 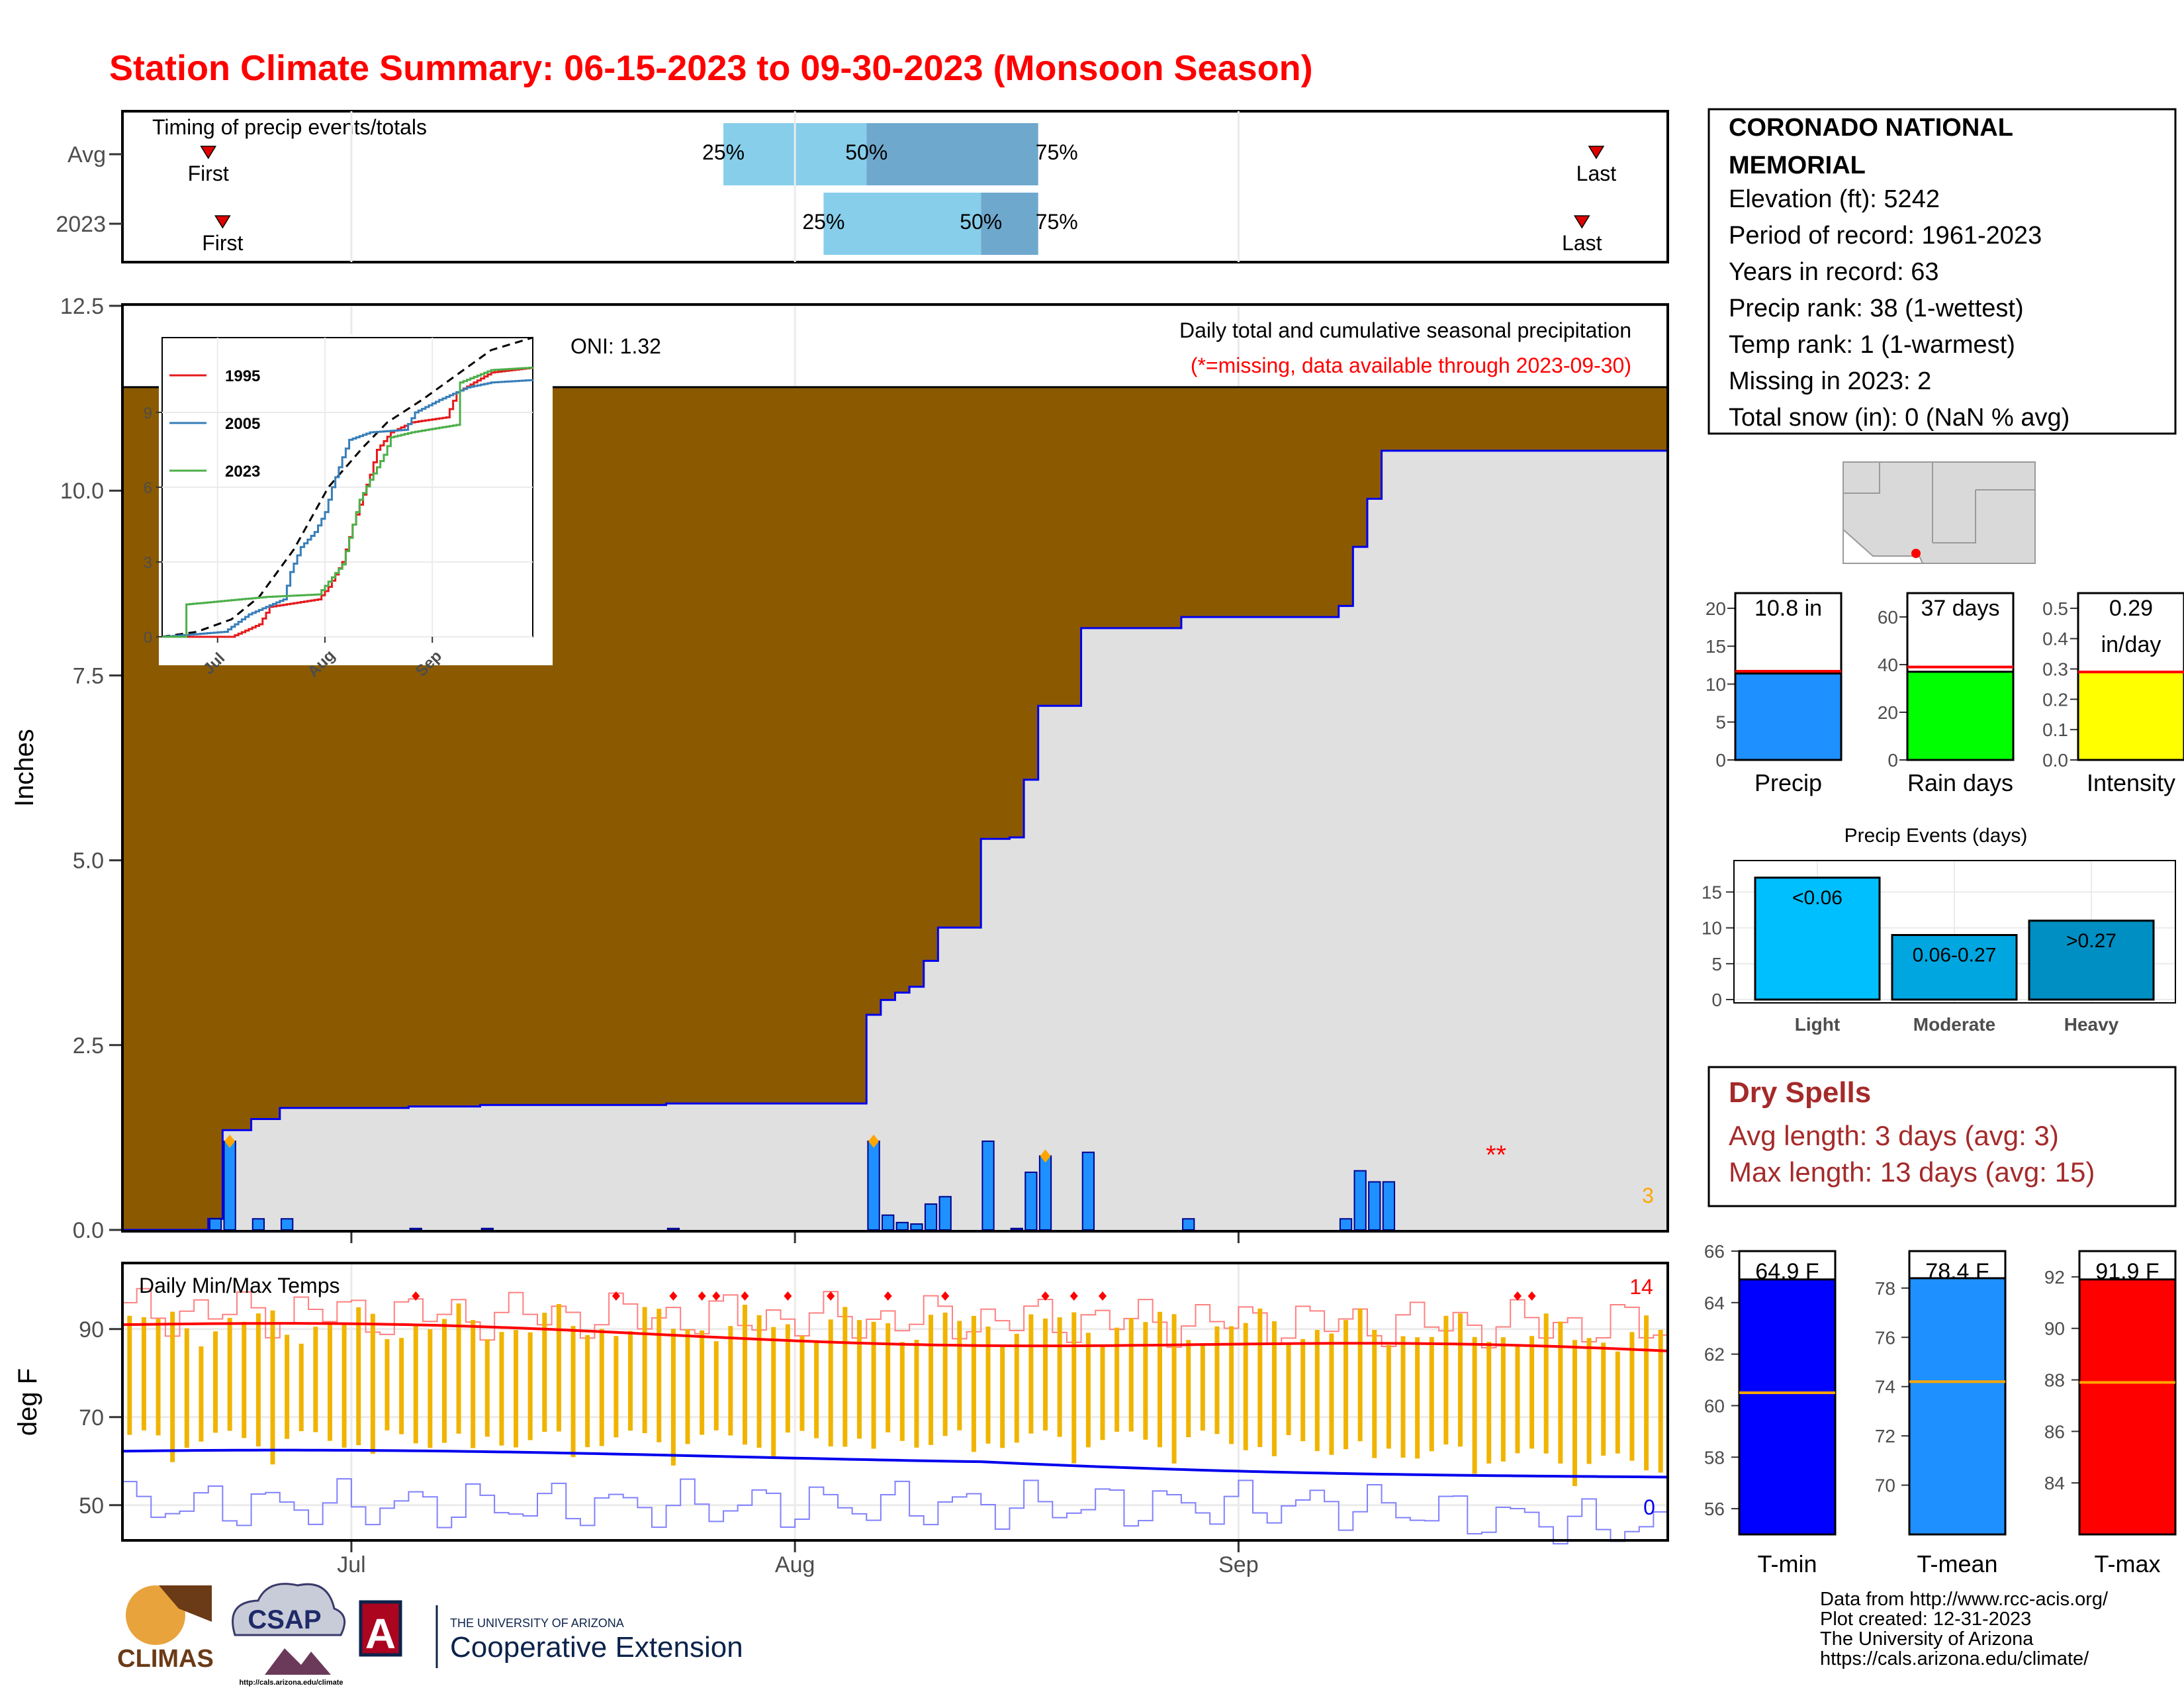 I want to click on temp-total-label-2: 91.9 F, so click(x=2127, y=1271).